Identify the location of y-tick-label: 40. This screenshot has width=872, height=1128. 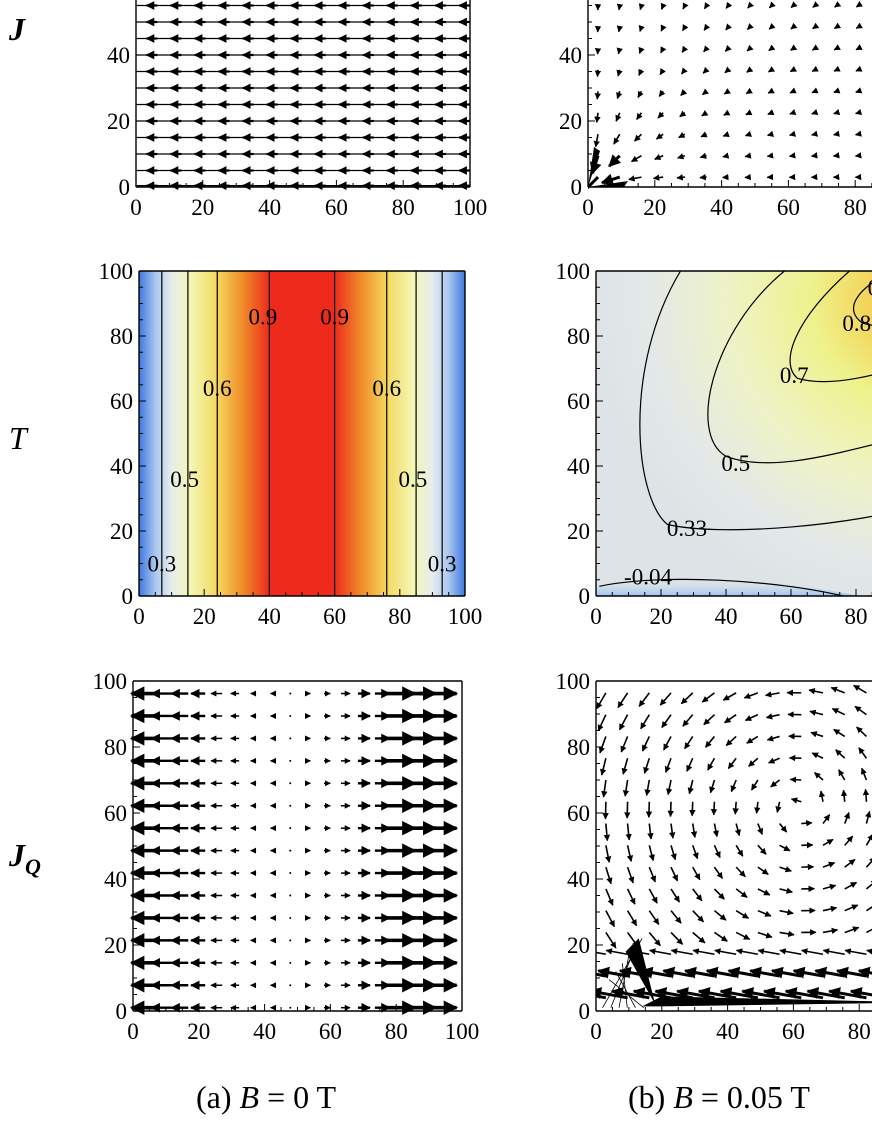
(578, 879).